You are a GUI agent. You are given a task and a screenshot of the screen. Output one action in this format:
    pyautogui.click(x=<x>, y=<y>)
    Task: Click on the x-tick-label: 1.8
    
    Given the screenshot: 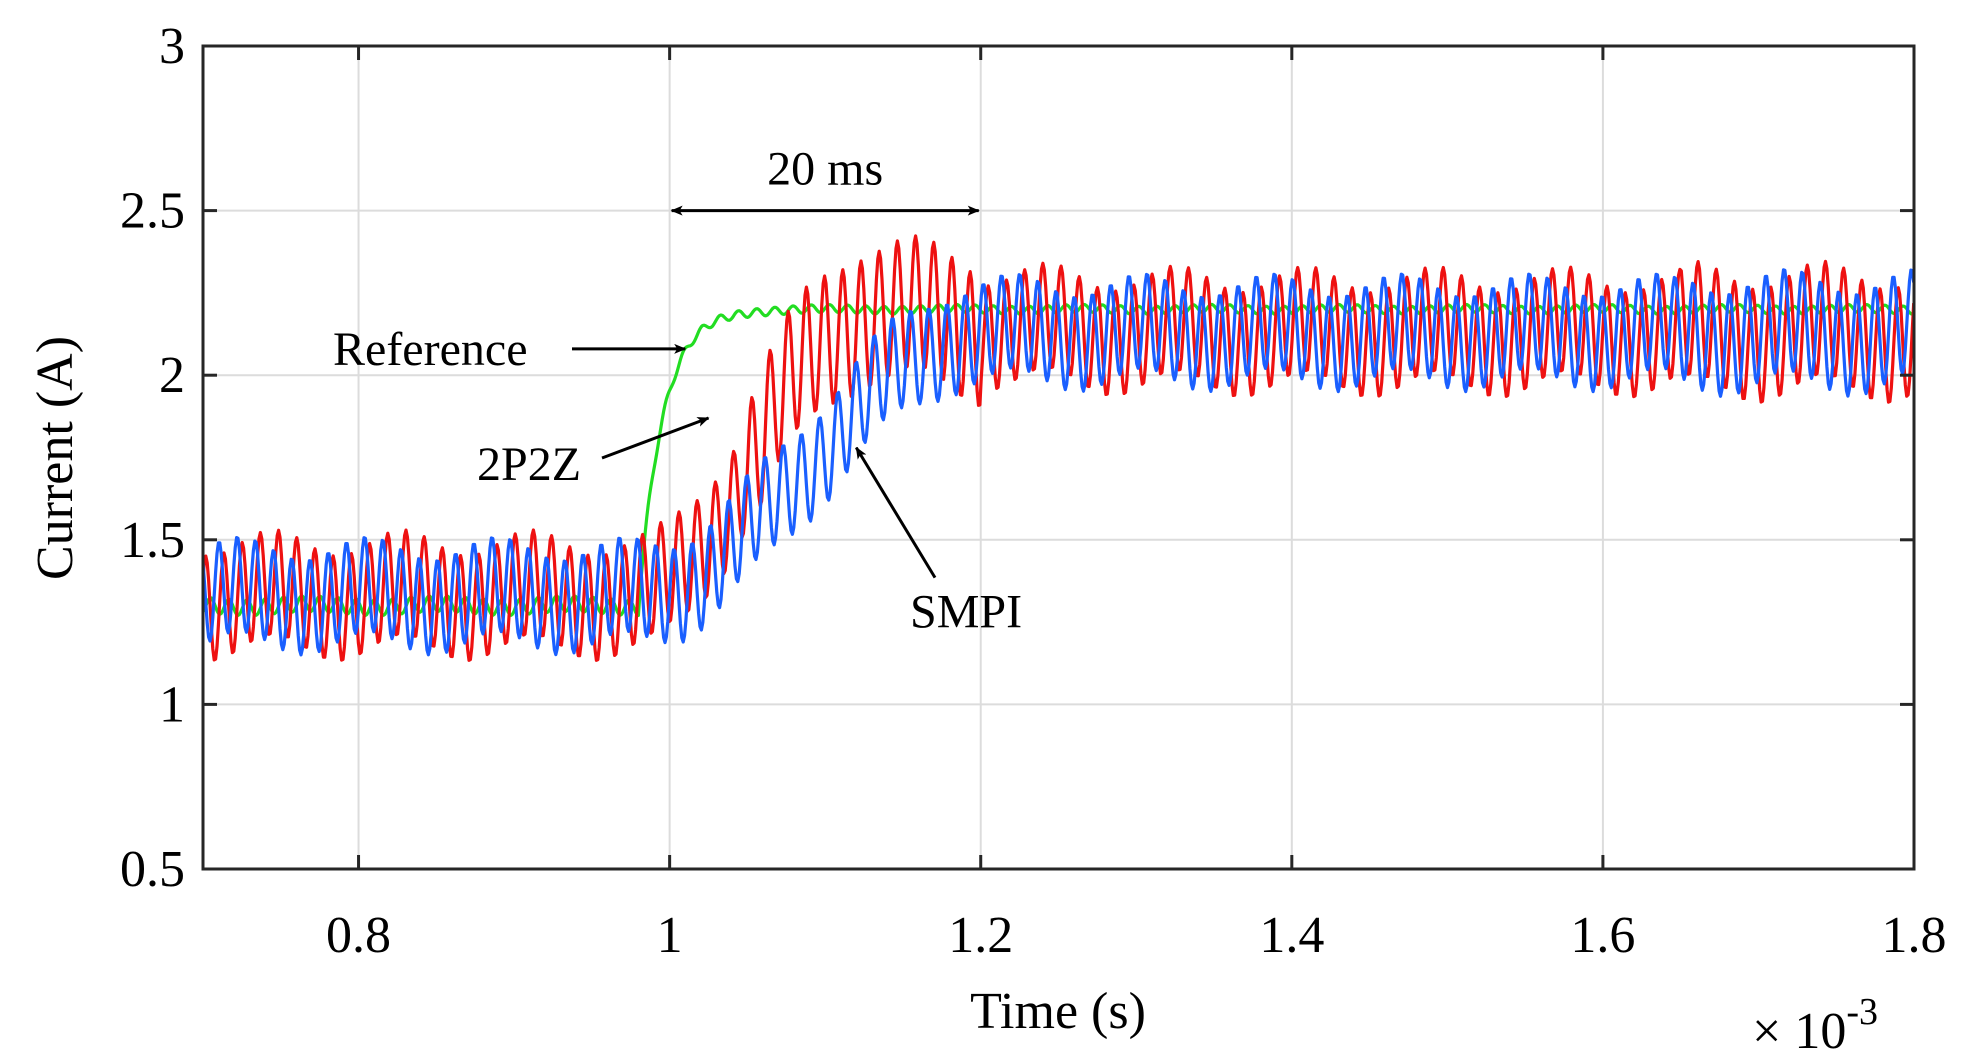 What is the action you would take?
    pyautogui.click(x=1914, y=935)
    